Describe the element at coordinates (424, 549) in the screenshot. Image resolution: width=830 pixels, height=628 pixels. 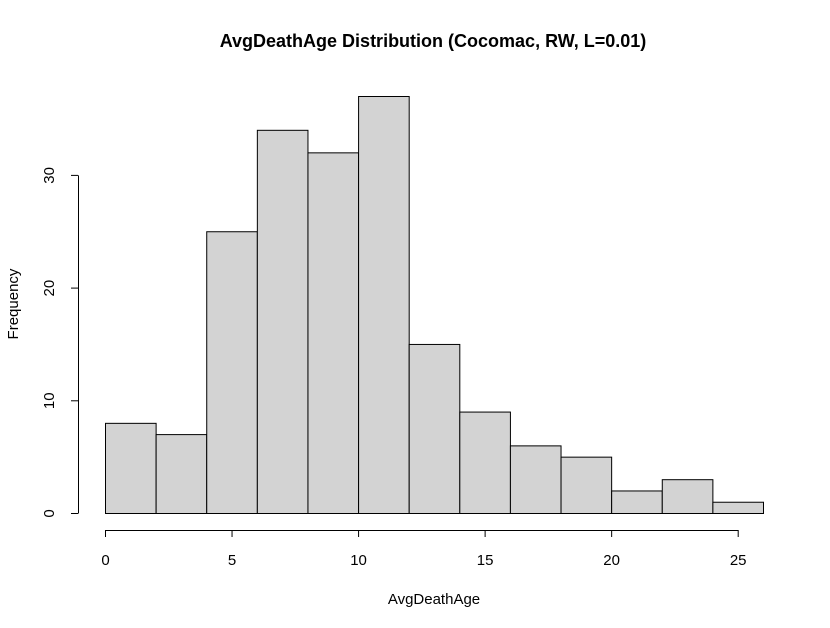
I see `x-axis: 0 5 10 15 20 25` at that location.